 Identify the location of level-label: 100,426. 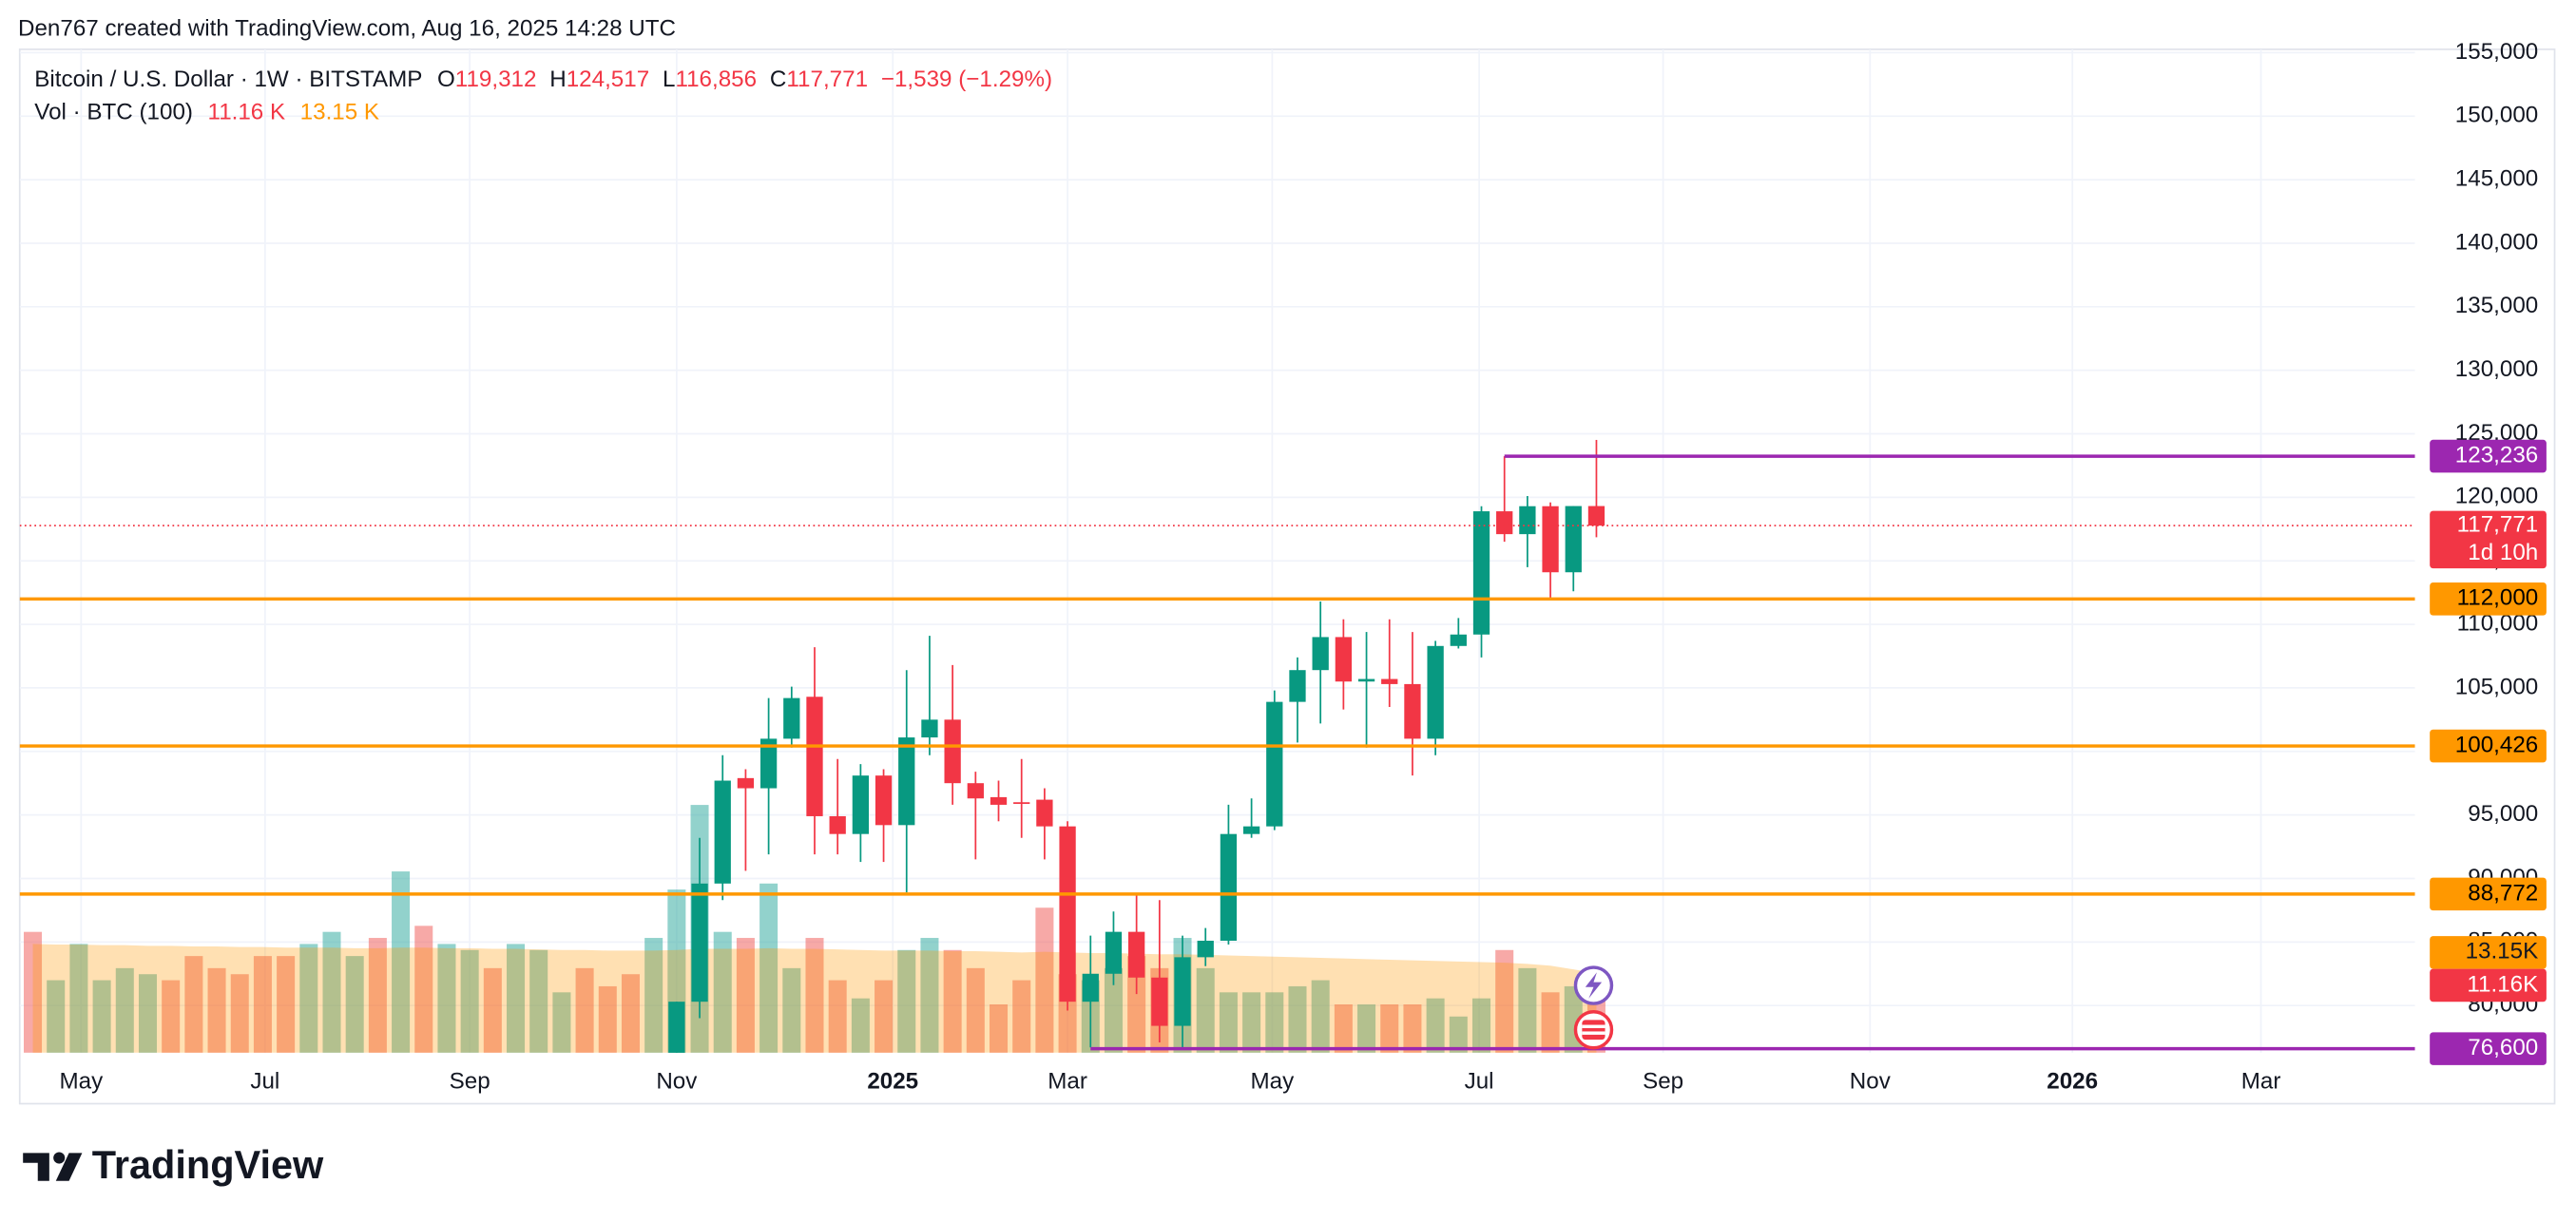
(2497, 745).